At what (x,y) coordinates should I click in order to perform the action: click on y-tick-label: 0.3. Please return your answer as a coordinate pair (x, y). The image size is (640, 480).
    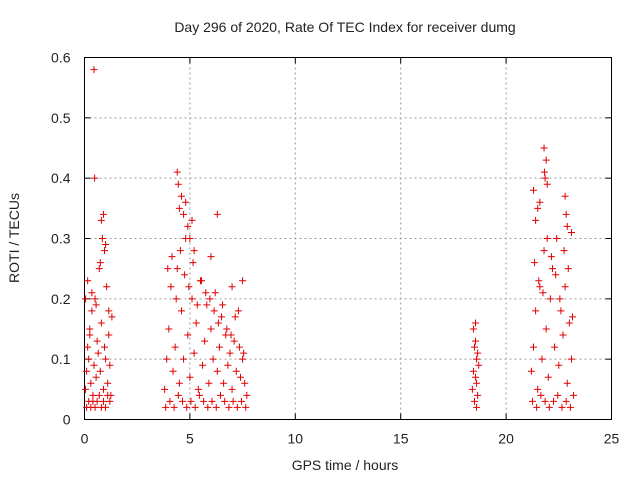
    Looking at the image, I should click on (61, 239).